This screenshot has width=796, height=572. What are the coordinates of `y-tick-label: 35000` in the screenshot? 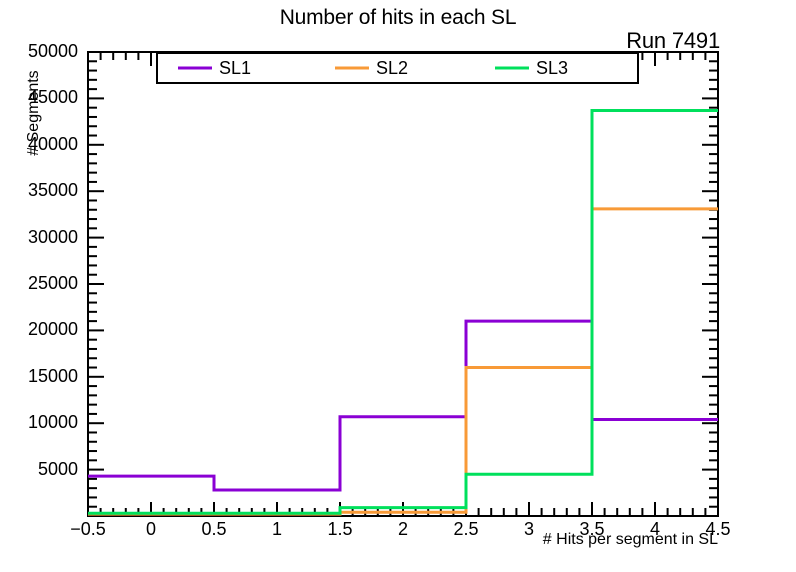 It's located at (52, 190).